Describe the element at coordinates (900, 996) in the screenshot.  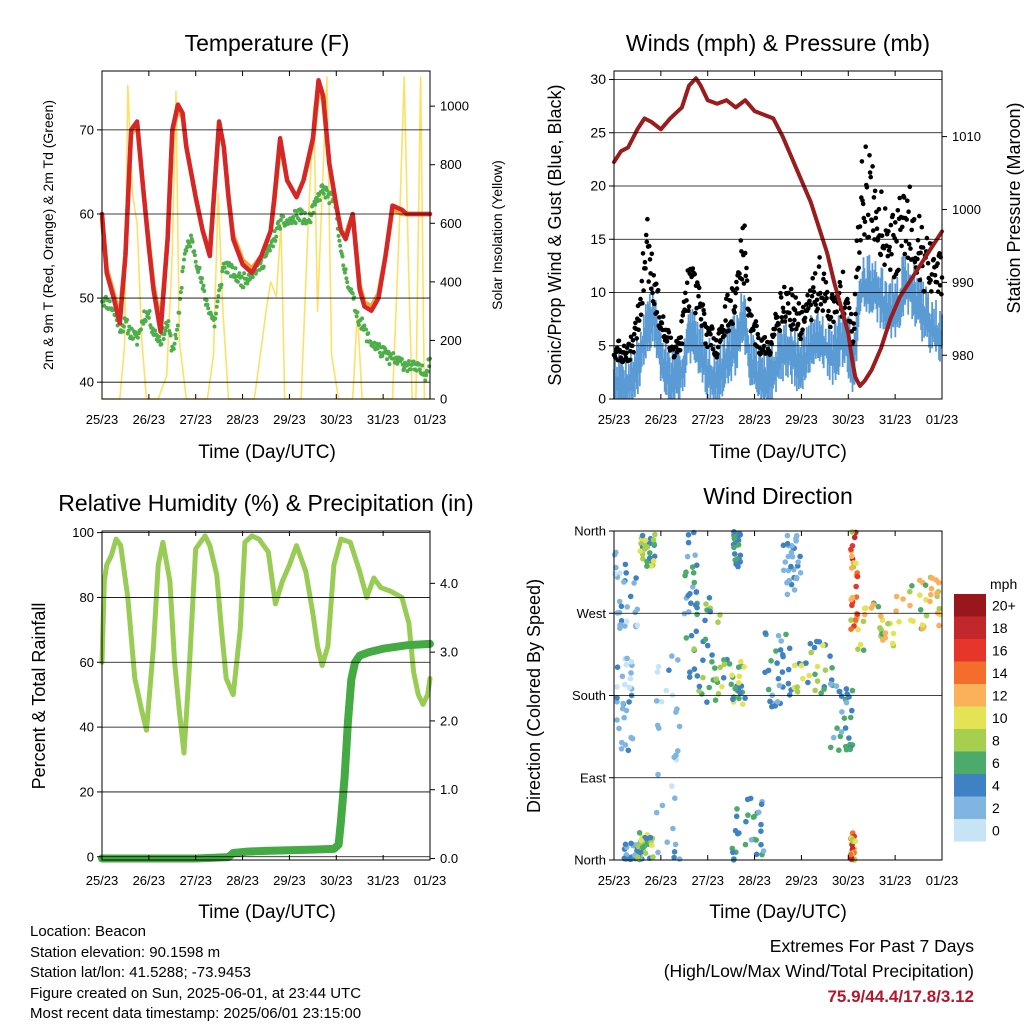
I see `extremes-values: 75.9/44.4/17.8/3.12` at that location.